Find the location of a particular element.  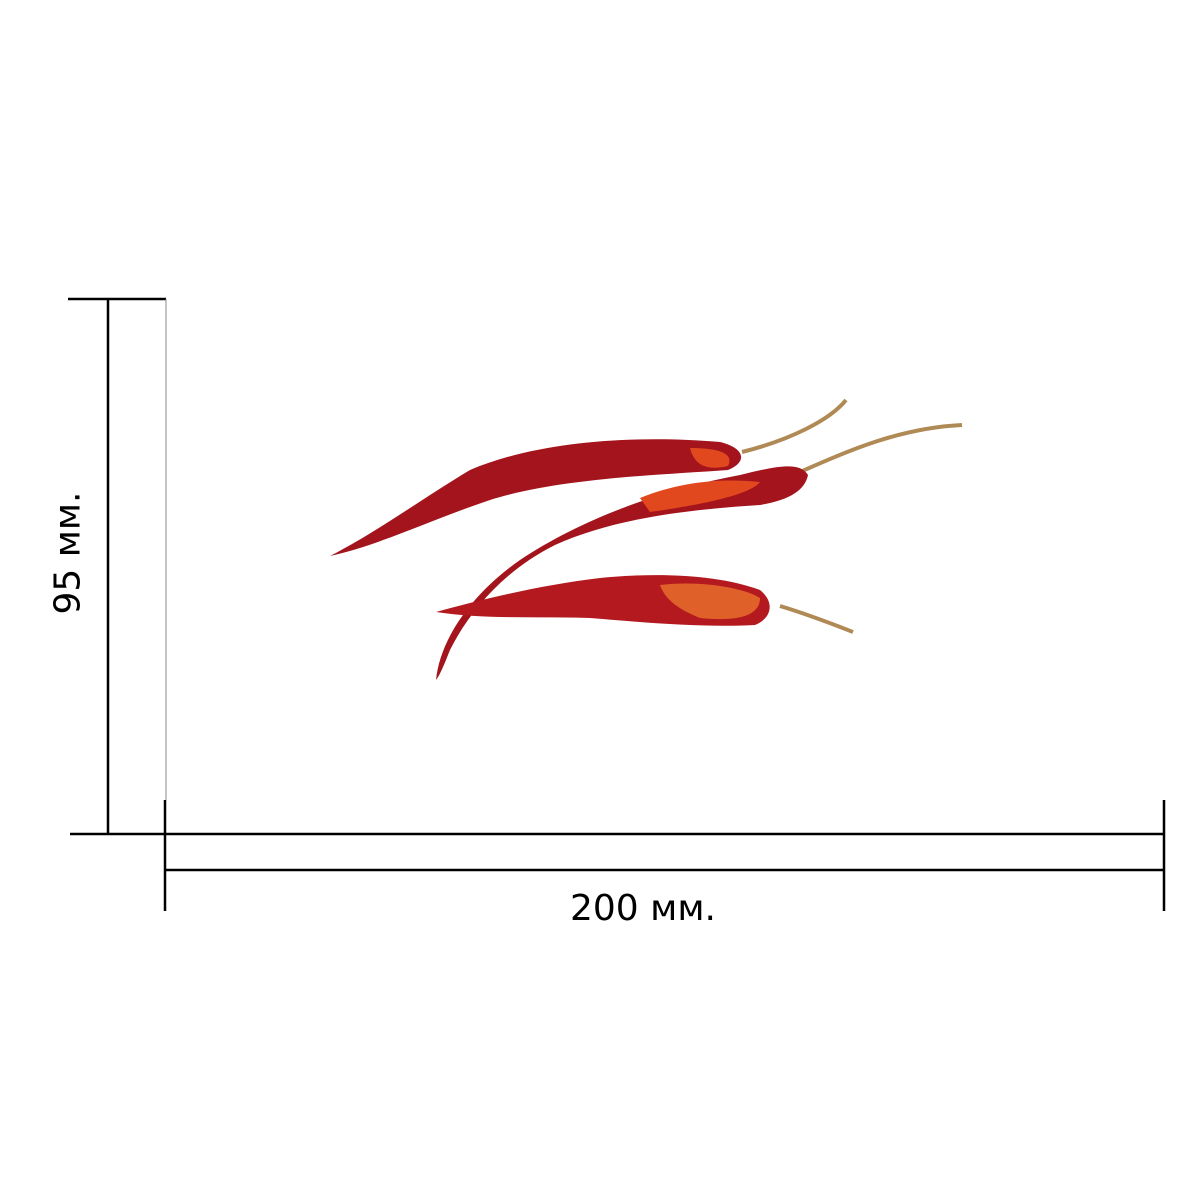

chili-pepper-top is located at coordinates (589, 477).